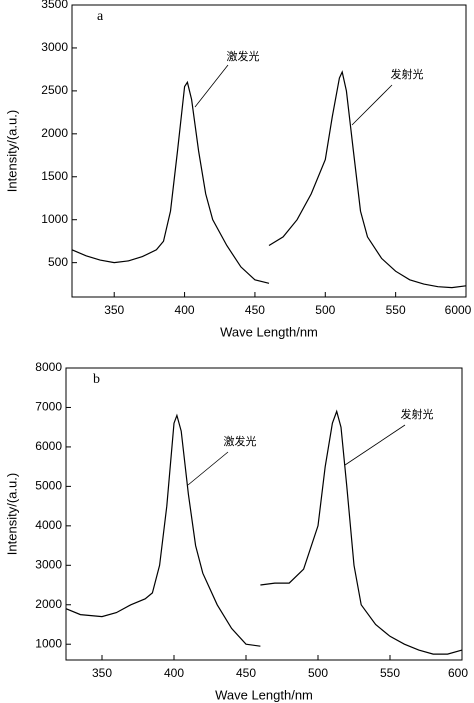 The width and height of the screenshot is (474, 703). What do you see at coordinates (48, 486) in the screenshot?
I see `y-tick-label: 5000` at bounding box center [48, 486].